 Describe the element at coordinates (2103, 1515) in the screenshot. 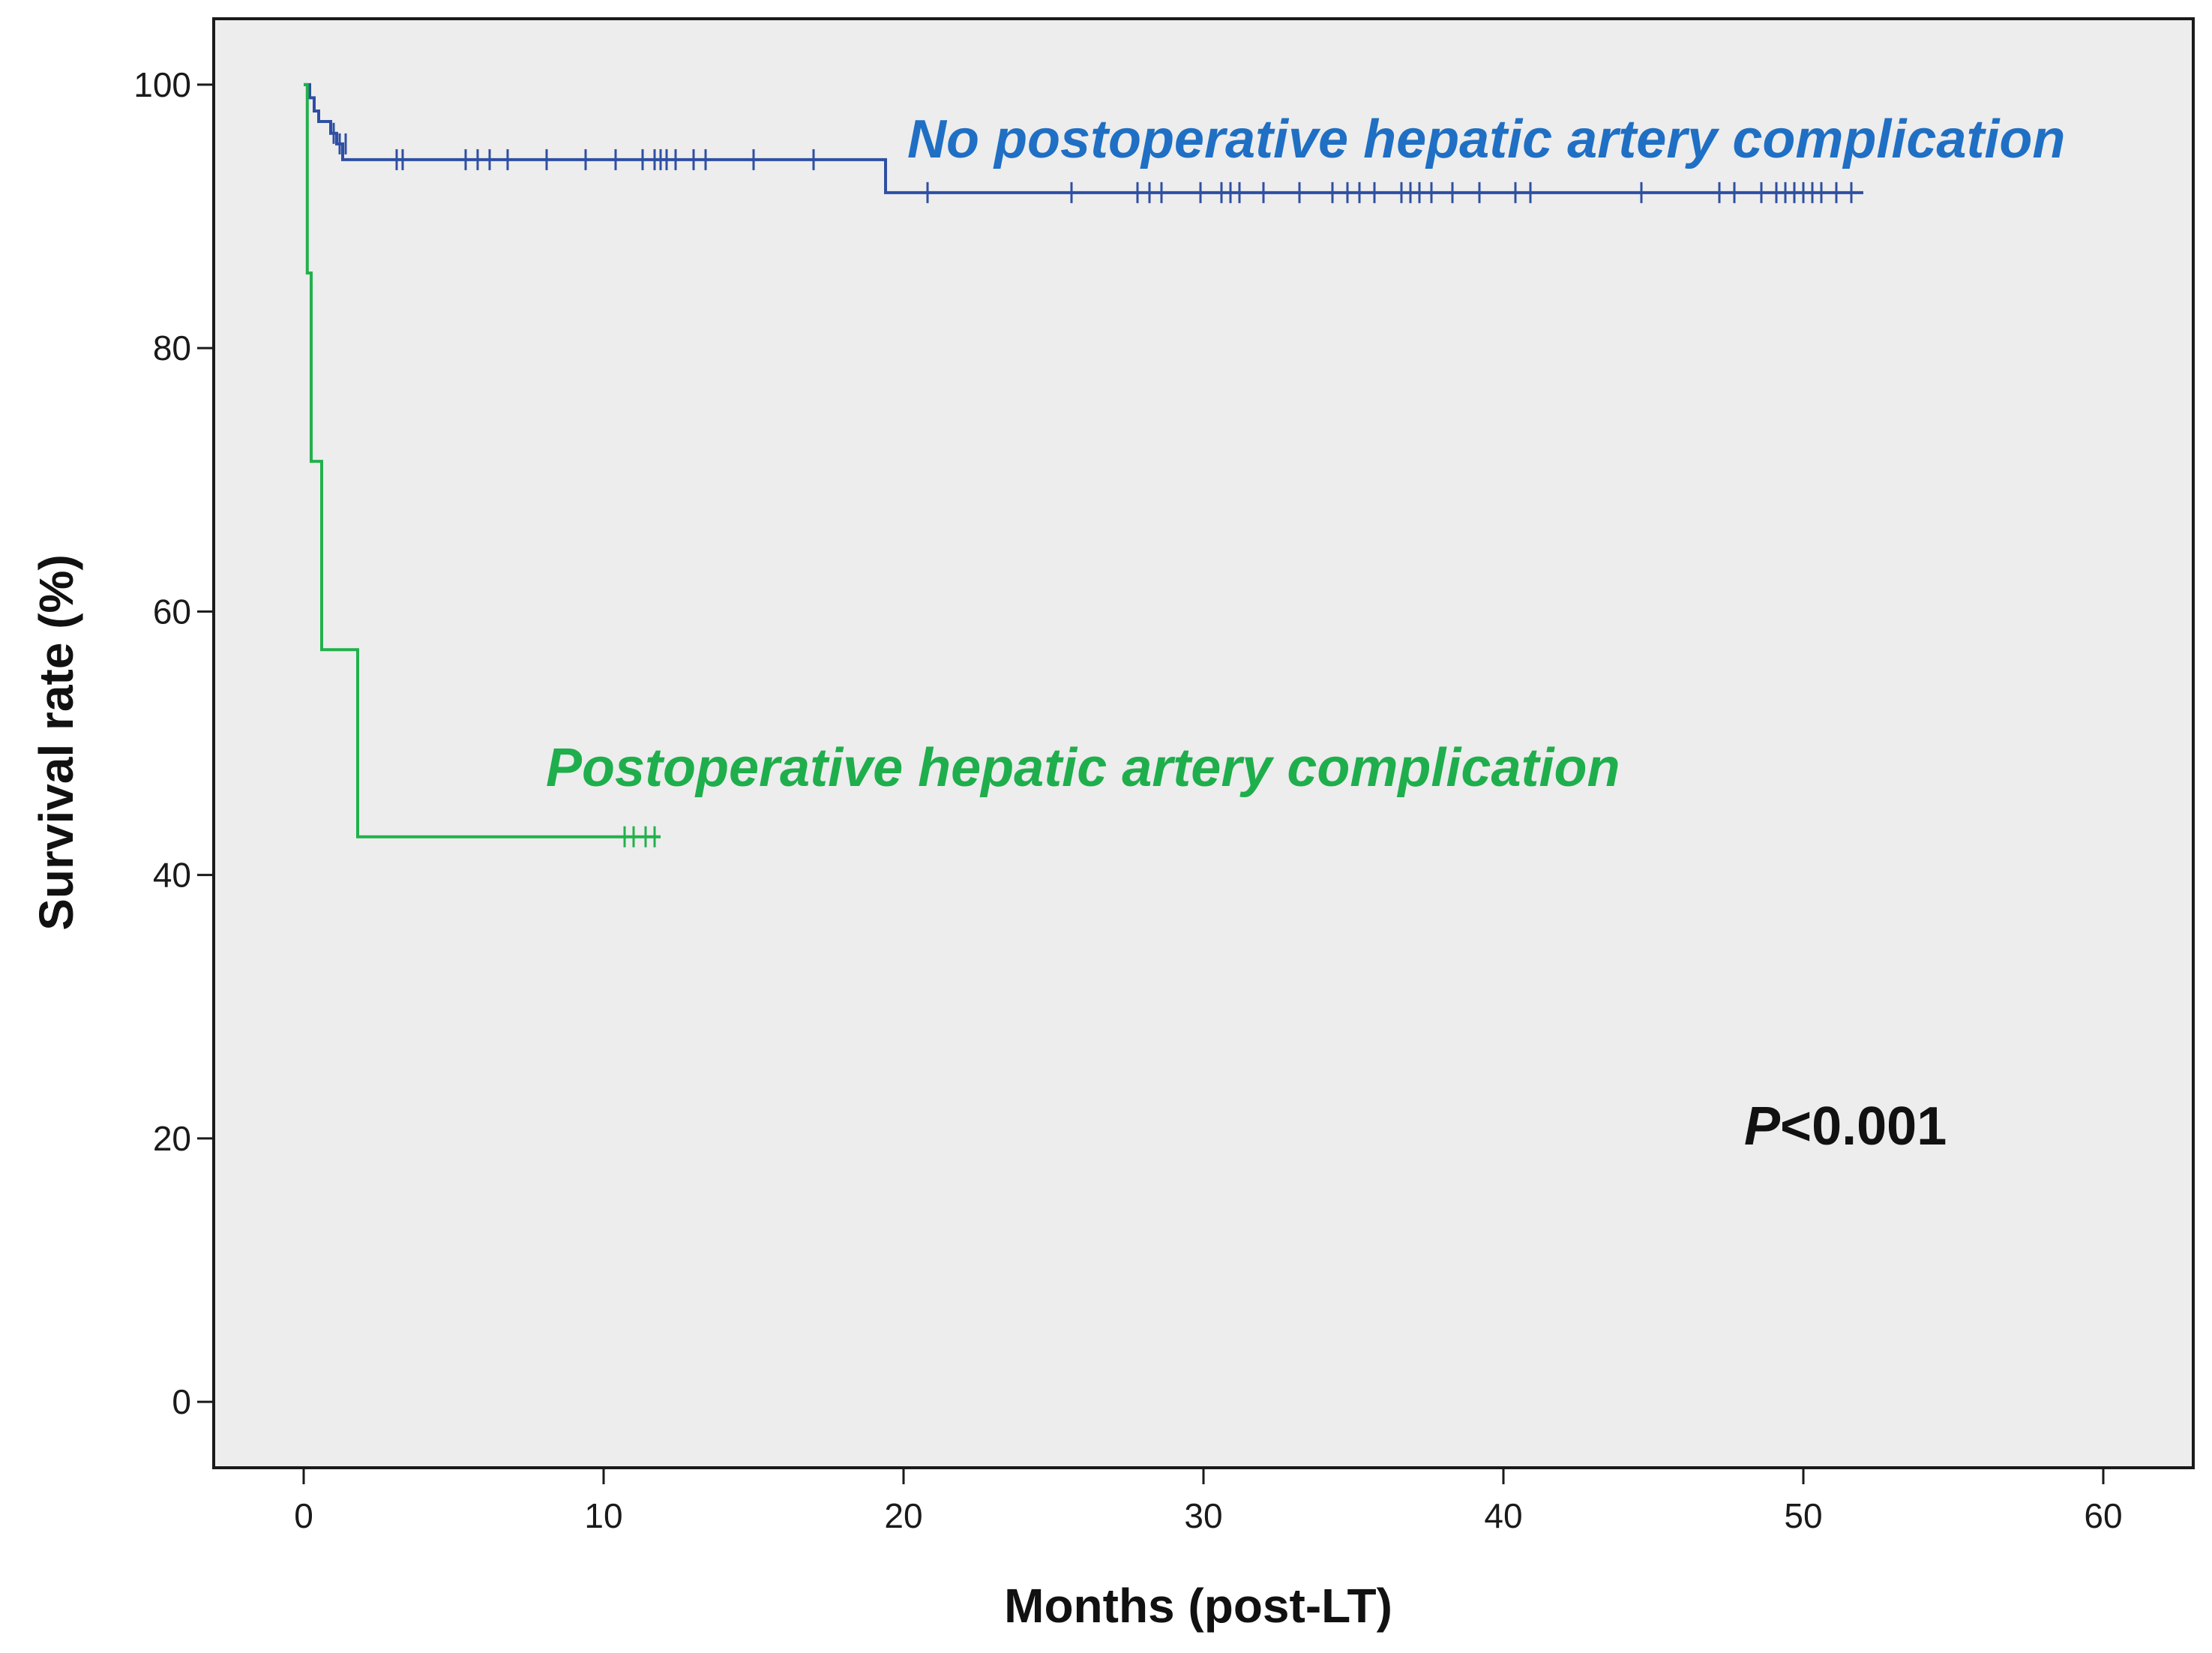

I see `x-tick-label: 60` at that location.